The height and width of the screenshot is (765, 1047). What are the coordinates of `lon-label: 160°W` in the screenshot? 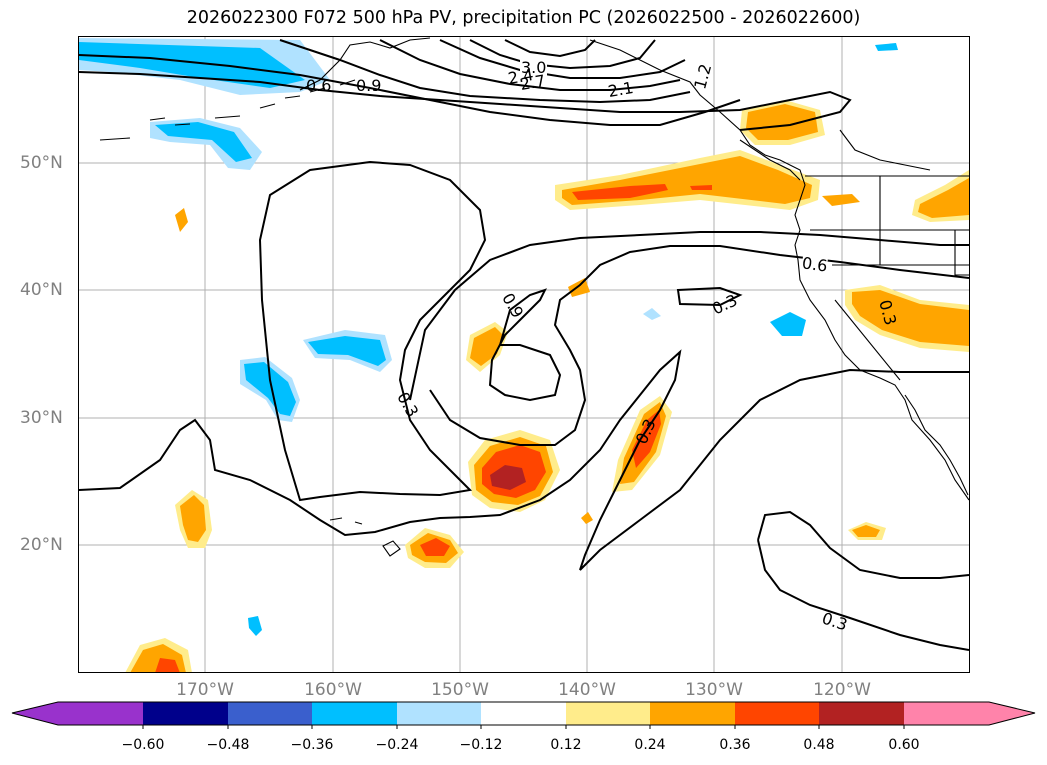 It's located at (333, 690).